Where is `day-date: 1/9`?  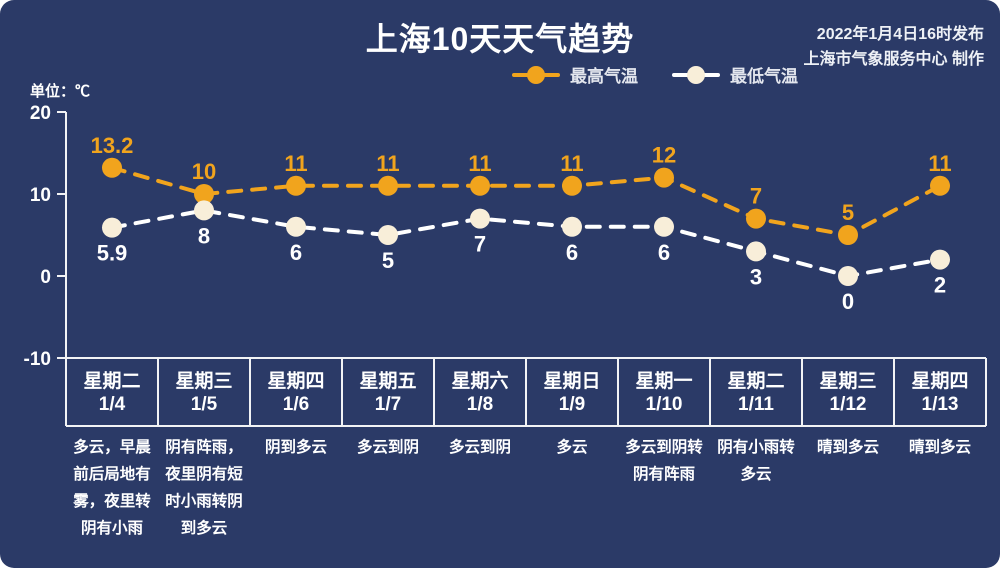
day-date: 1/9 is located at coordinates (572, 404).